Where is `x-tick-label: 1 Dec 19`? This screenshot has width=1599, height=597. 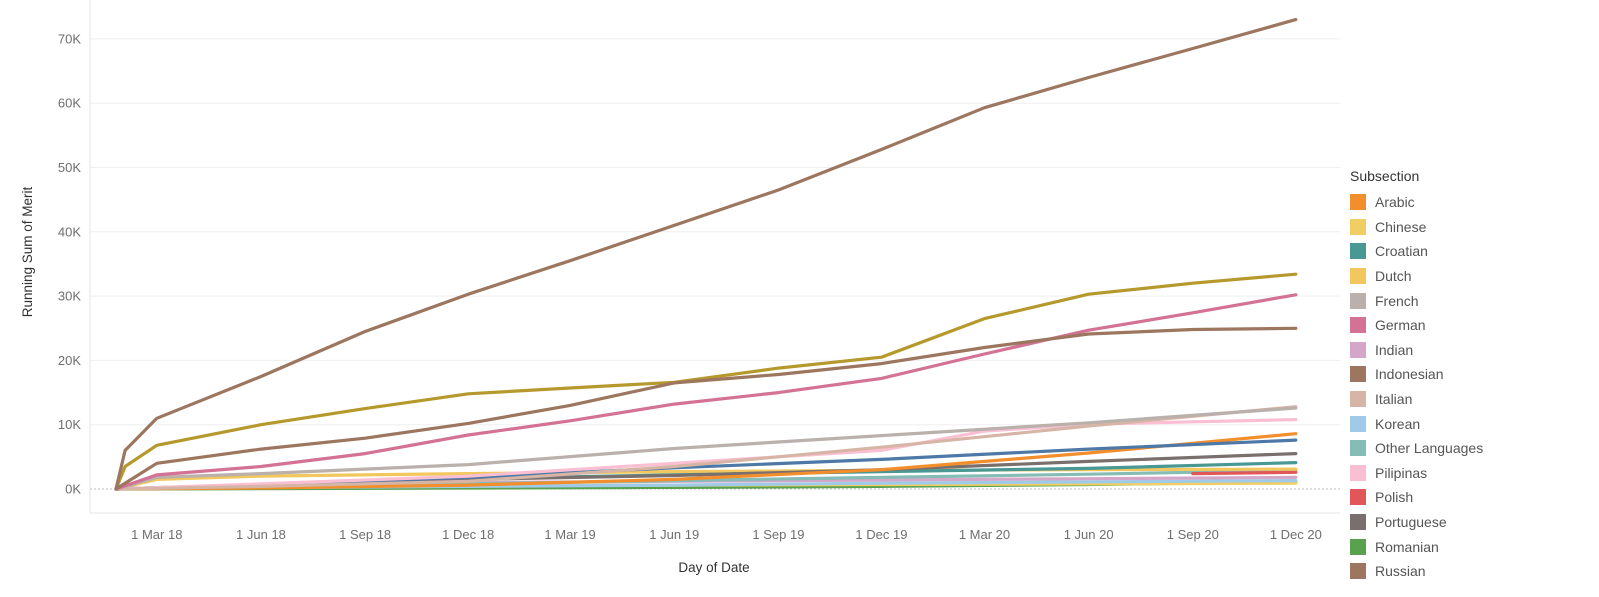 x-tick-label: 1 Dec 19 is located at coordinates (881, 534).